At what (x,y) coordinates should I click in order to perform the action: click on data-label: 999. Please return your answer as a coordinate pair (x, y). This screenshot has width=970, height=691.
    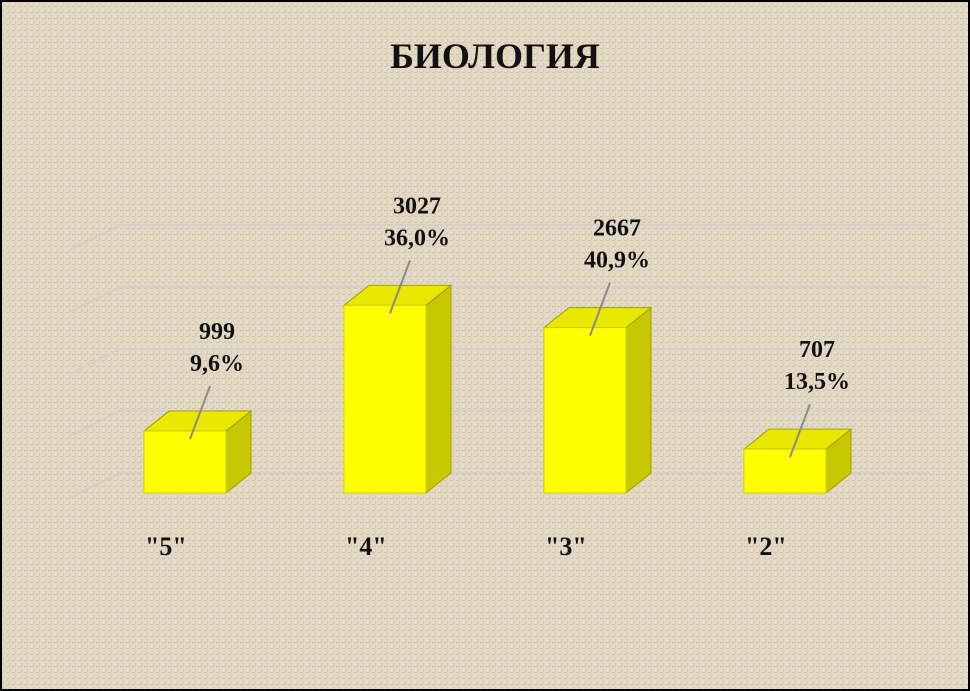
    Looking at the image, I should click on (217, 332).